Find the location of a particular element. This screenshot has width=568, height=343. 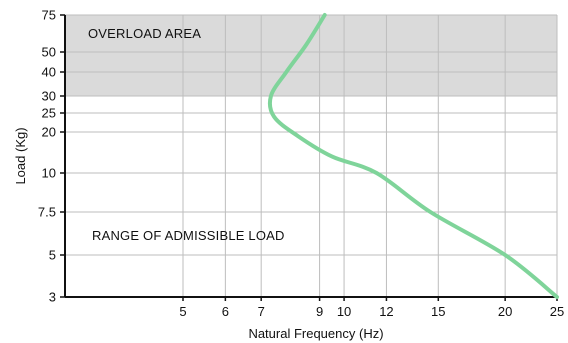

x-tick-label: 25 is located at coordinates (557, 311).